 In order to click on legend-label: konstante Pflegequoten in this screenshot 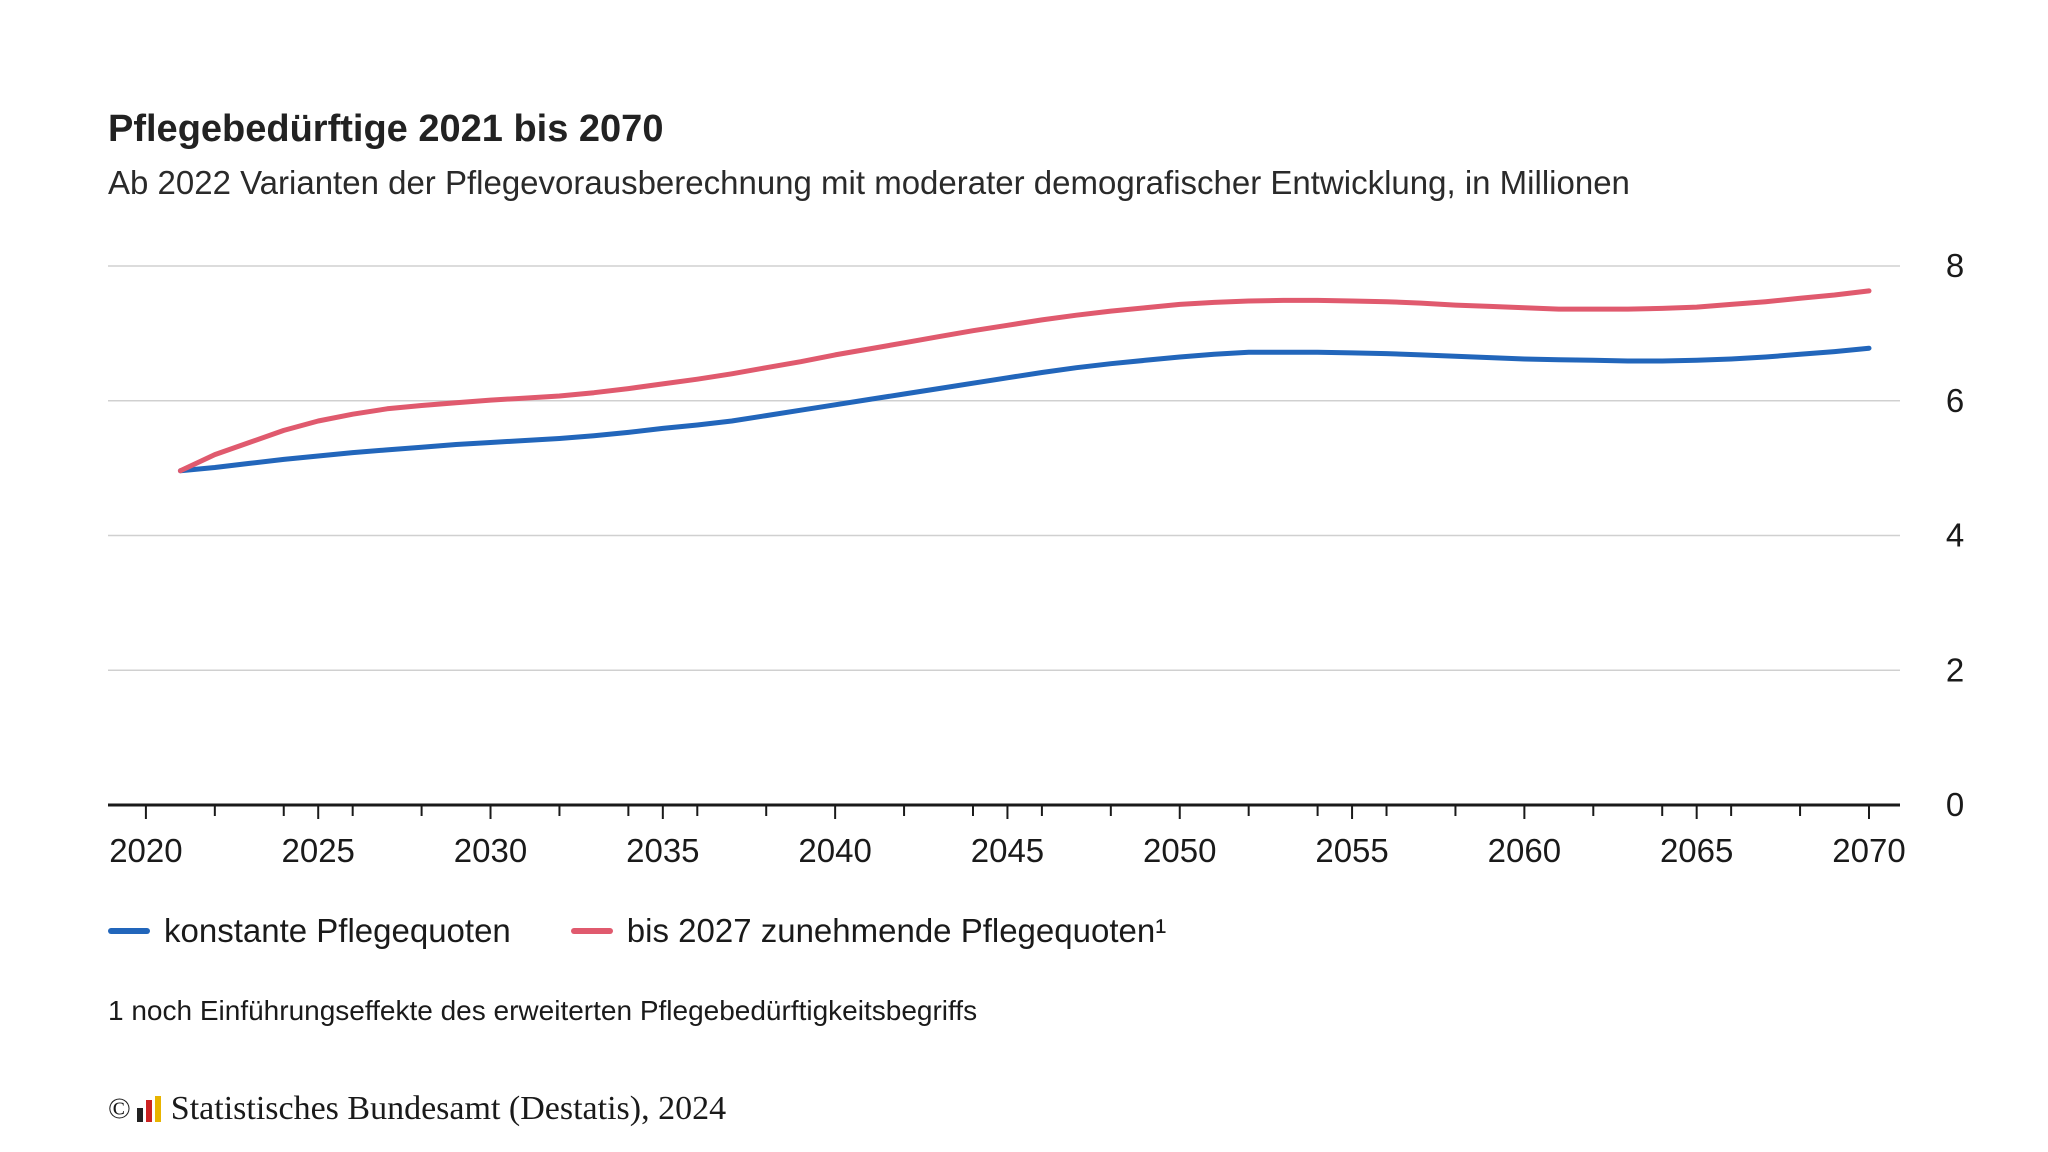, I will do `click(337, 930)`.